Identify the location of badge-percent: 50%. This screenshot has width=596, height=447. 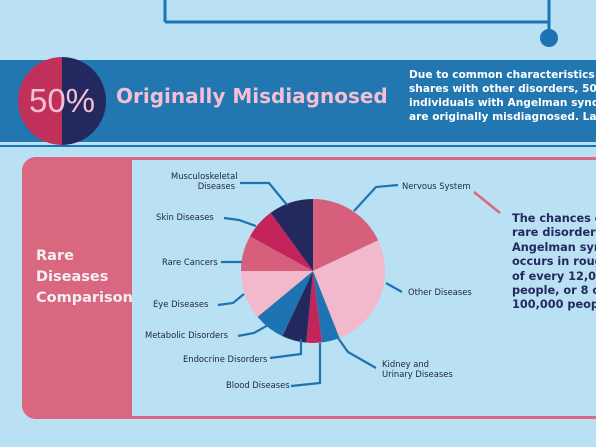
(62, 100).